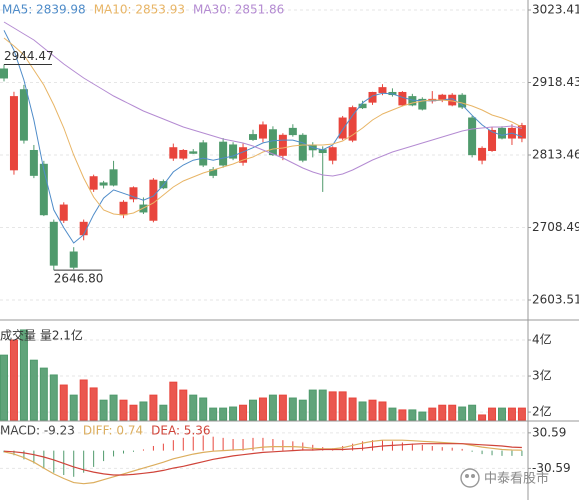  I want to click on y-tick-label: 2813.46, so click(555, 155).